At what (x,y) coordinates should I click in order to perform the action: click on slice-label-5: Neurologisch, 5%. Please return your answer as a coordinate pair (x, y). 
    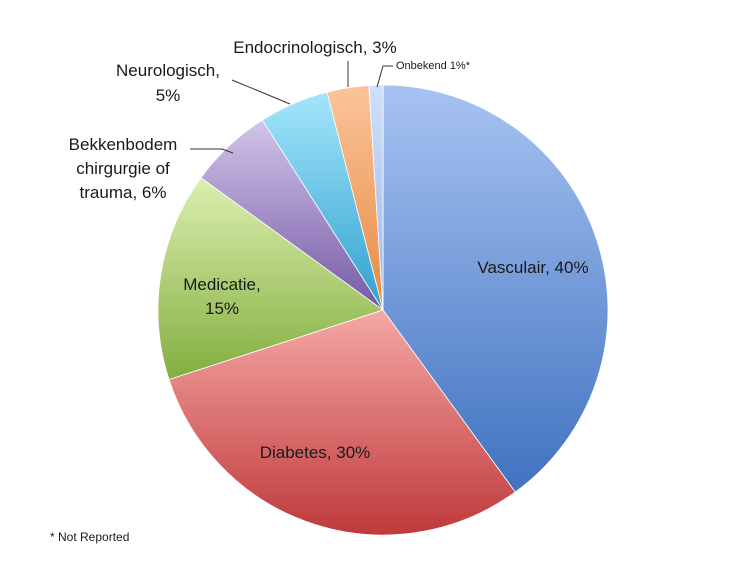
    Looking at the image, I should click on (168, 83).